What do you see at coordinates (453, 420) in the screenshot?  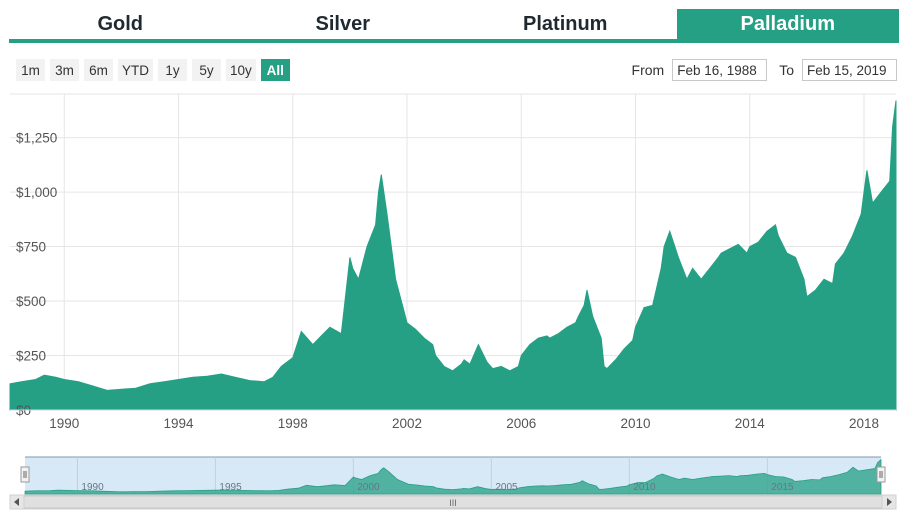 I see `x-axis: 1990 1994 1998 2002 2006 2010 2014 2018` at bounding box center [453, 420].